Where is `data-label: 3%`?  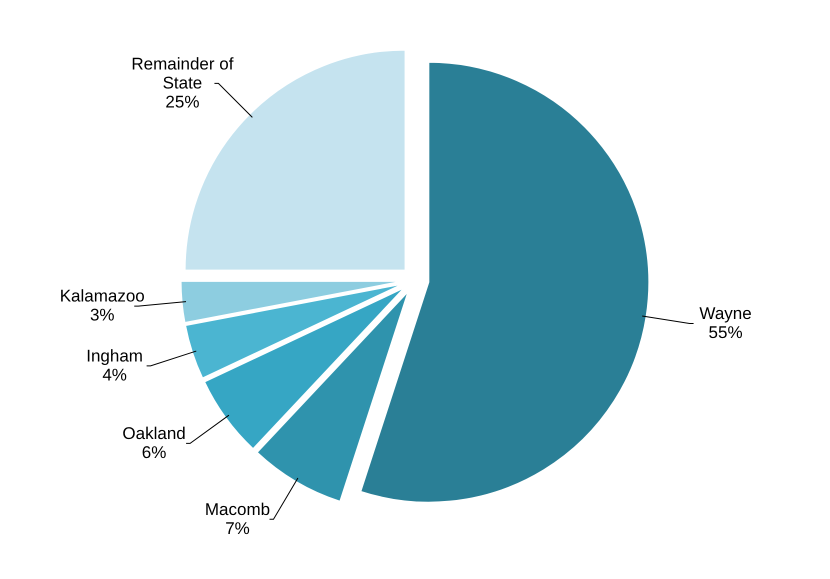
data-label: 3% is located at coordinates (102, 315).